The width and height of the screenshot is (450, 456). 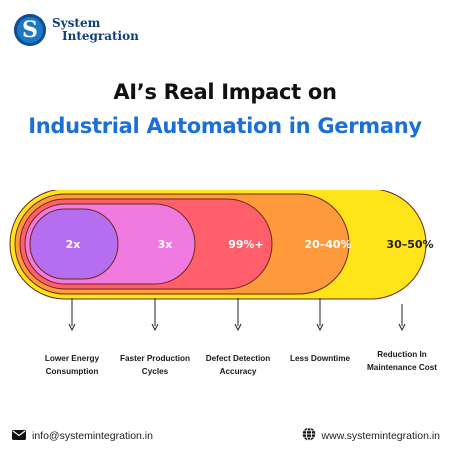 I want to click on globe-icon, so click(x=309, y=436).